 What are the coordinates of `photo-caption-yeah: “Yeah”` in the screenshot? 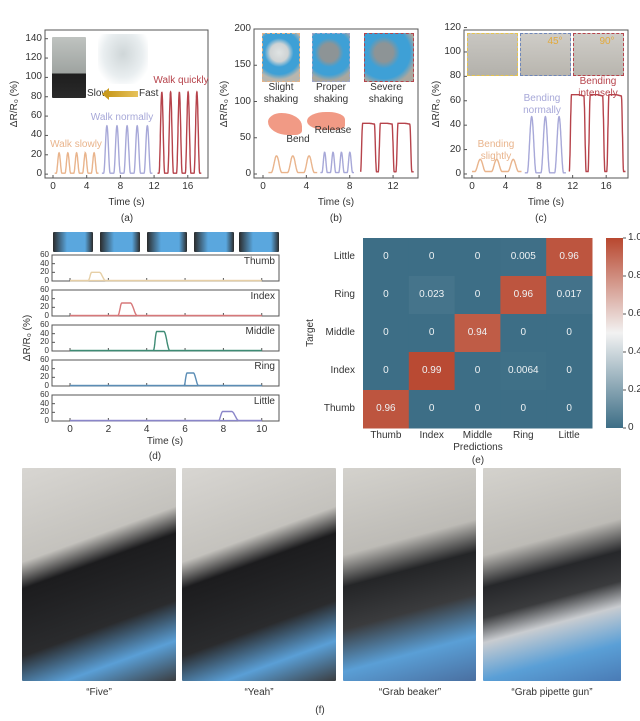 It's located at (259, 692).